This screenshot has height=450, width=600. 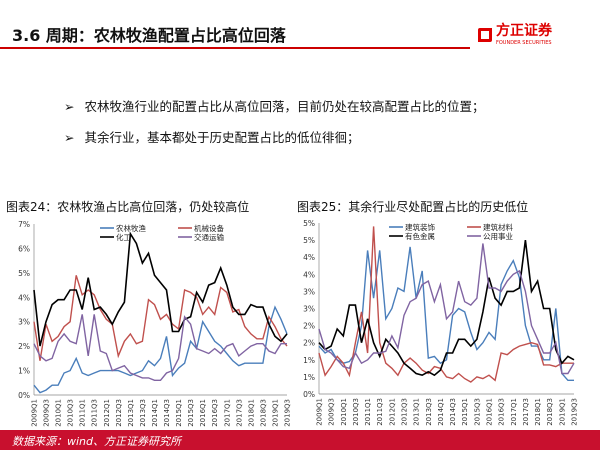 I want to click on bullet-item: ➢ 其余行业，基本都处于历史配置占比的低位徘徊；, so click(x=274, y=136).